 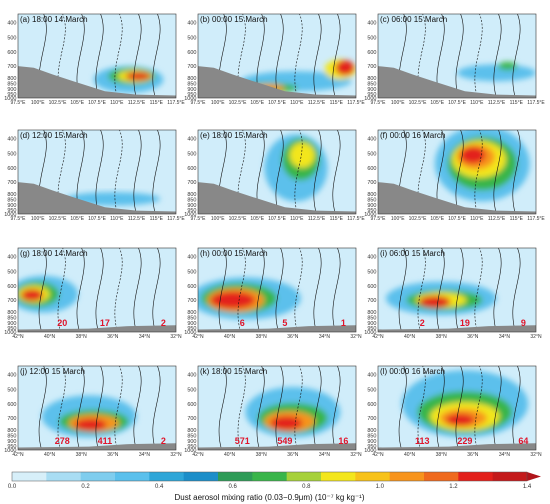 I want to click on transport-flux-label: 229, so click(x=464, y=441).